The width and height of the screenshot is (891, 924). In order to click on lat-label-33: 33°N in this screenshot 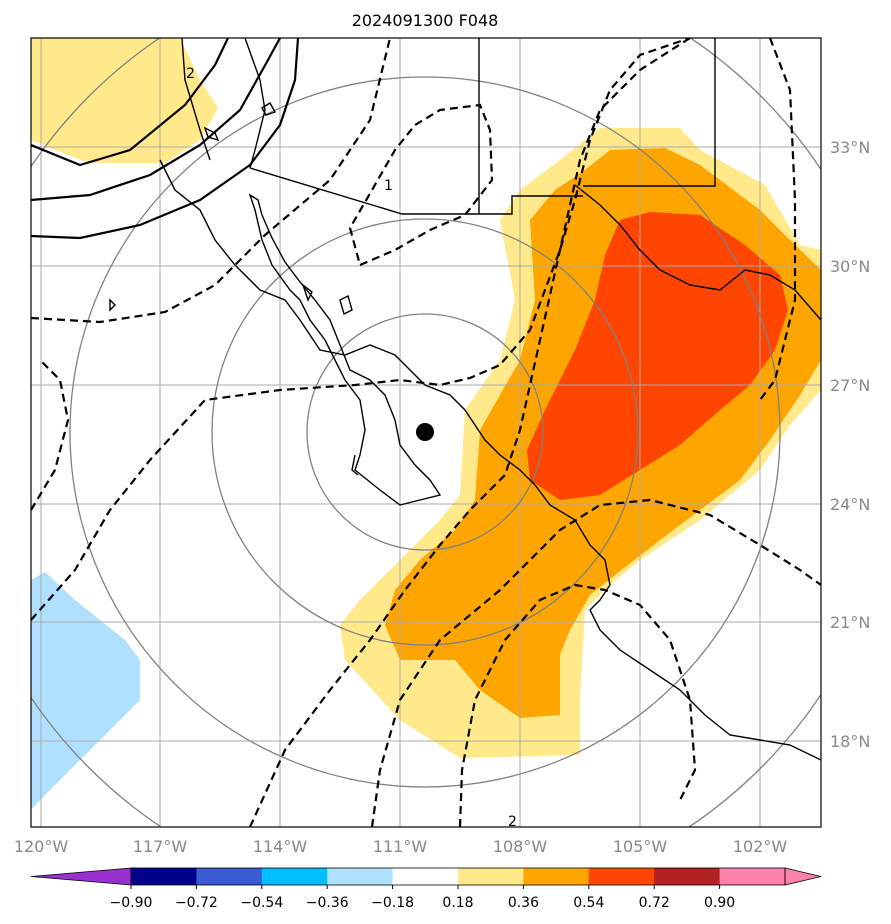, I will do `click(850, 147)`.